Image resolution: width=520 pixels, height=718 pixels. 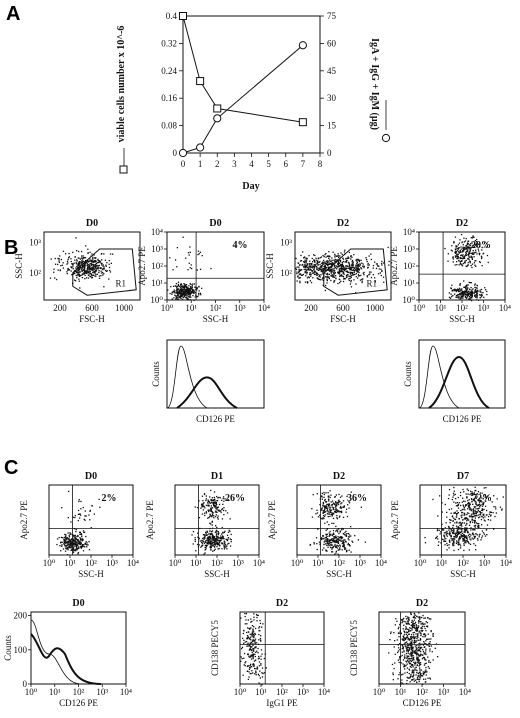 What do you see at coordinates (332, 126) in the screenshot?
I see `panel-a-y2-tick-label: 15` at bounding box center [332, 126].